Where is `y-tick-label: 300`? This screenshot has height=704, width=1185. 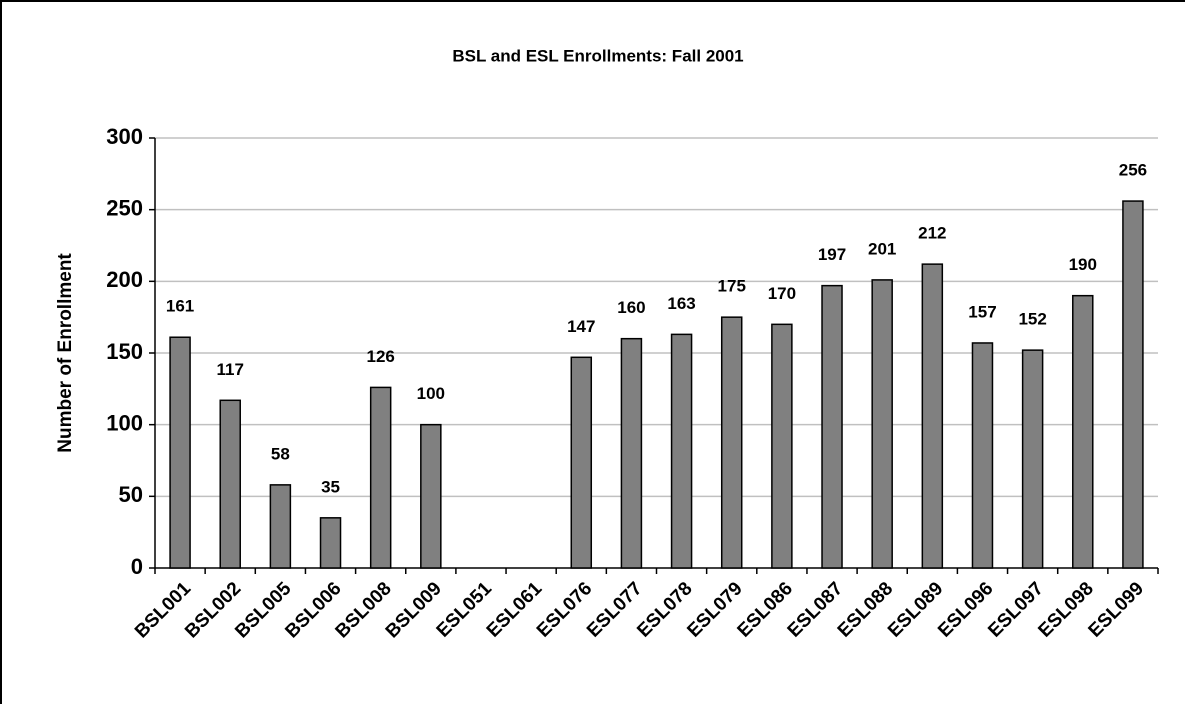 y-tick-label: 300 is located at coordinates (124, 136).